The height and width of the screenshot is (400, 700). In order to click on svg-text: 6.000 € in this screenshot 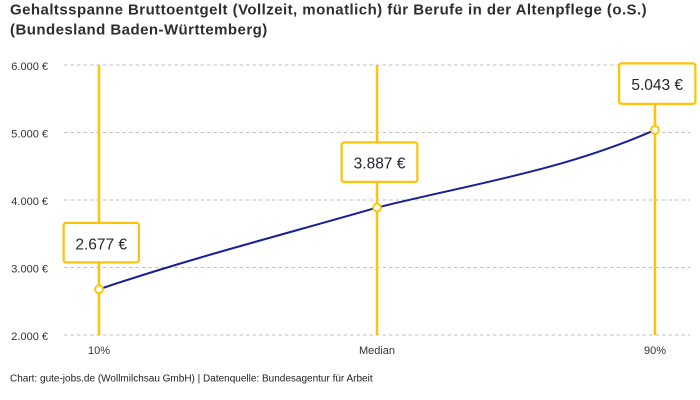, I will do `click(29, 67)`.